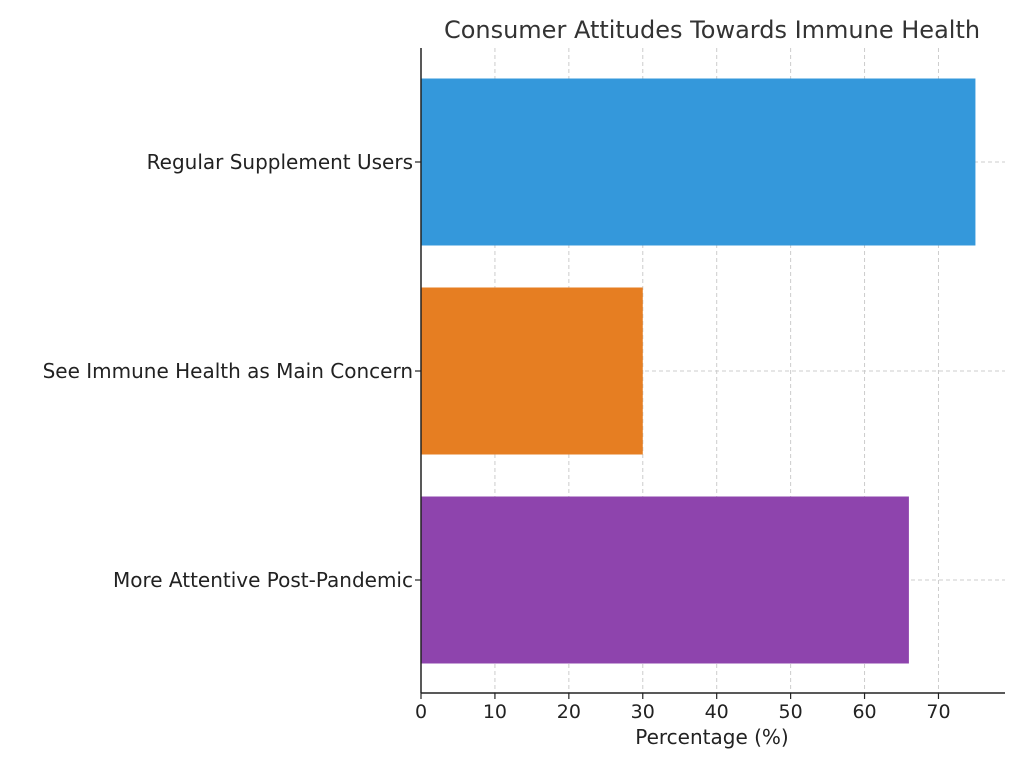 Image resolution: width=1024 pixels, height=768 pixels. I want to click on x-tick-label: 10, so click(495, 712).